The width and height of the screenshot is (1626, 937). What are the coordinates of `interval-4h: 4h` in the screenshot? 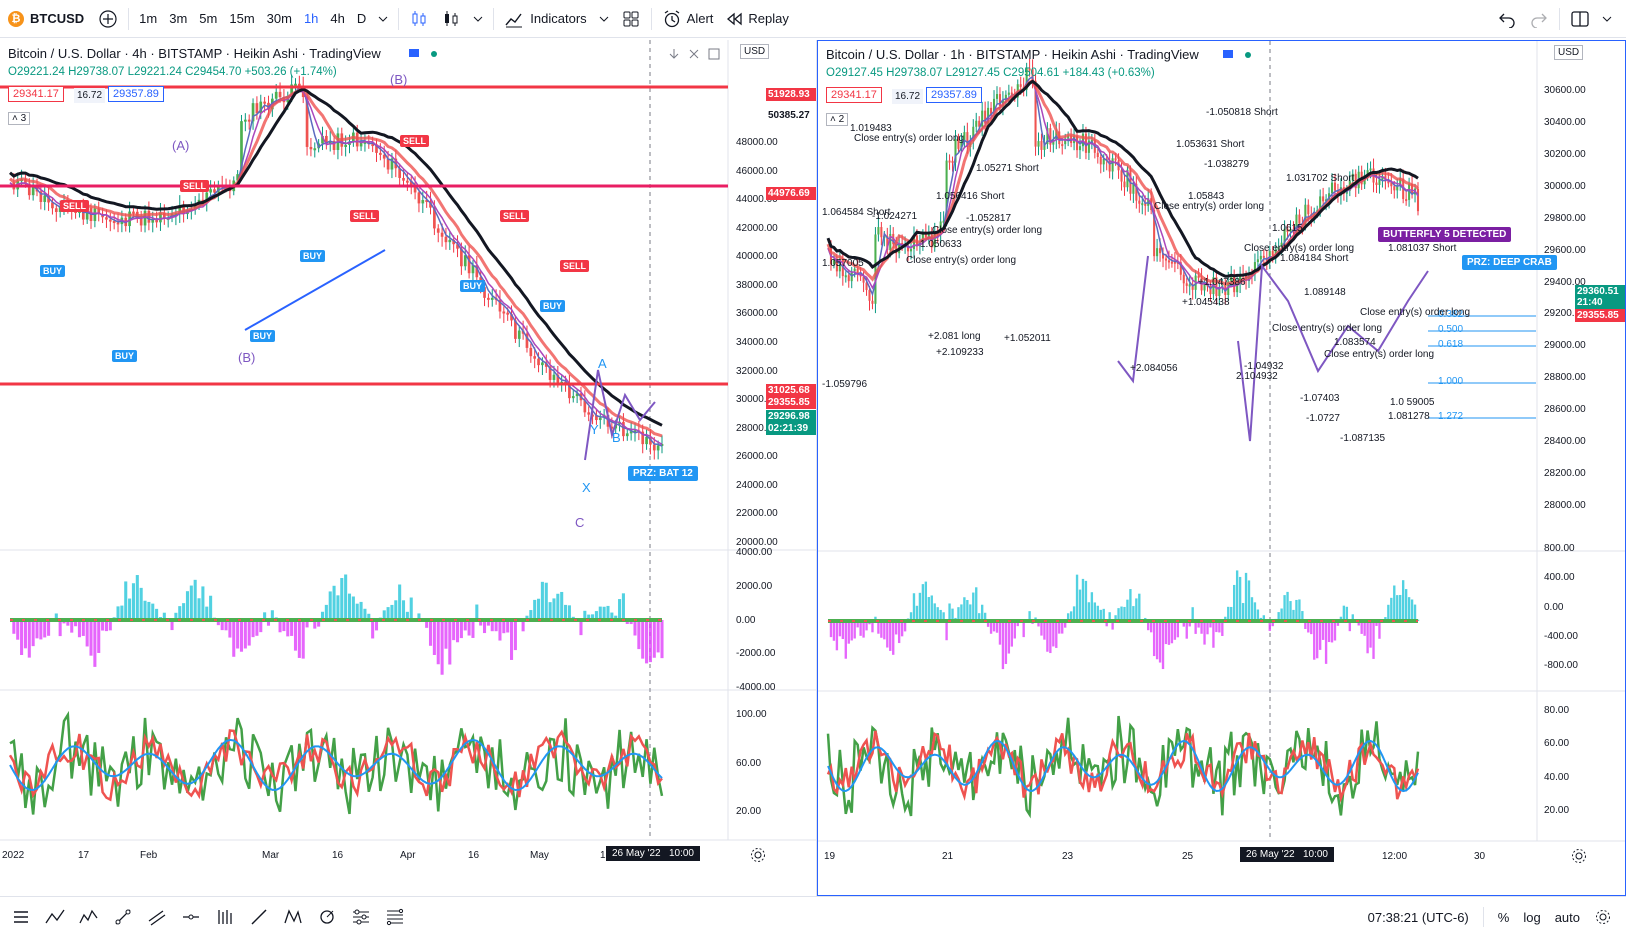 It's located at (337, 19).